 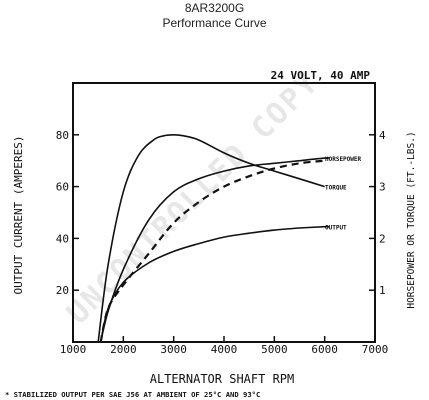 I want to click on series-label: HORSEPOWER, so click(x=343, y=159).